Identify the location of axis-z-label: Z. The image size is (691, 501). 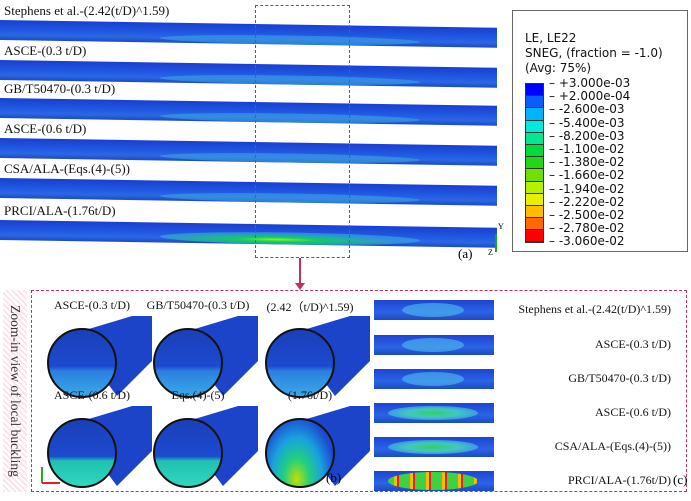
(490, 252).